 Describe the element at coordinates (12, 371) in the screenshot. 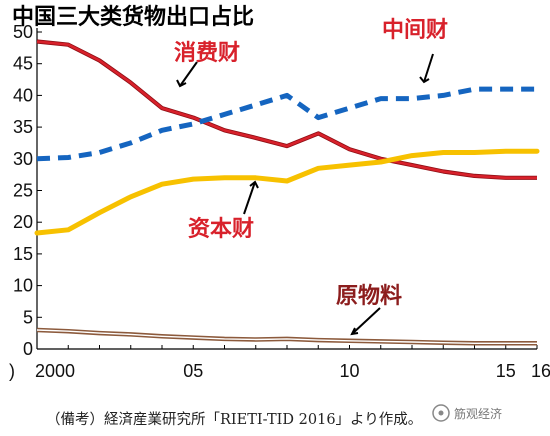

I see `x-axis-fragment: )` at that location.